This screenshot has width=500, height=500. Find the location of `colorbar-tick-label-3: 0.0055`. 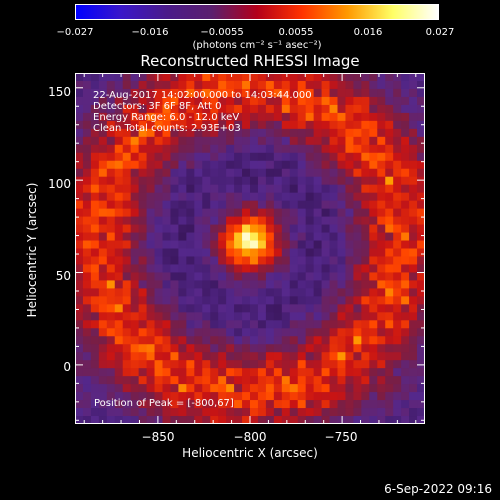

colorbar-tick-label-3: 0.0055 is located at coordinates (296, 32).